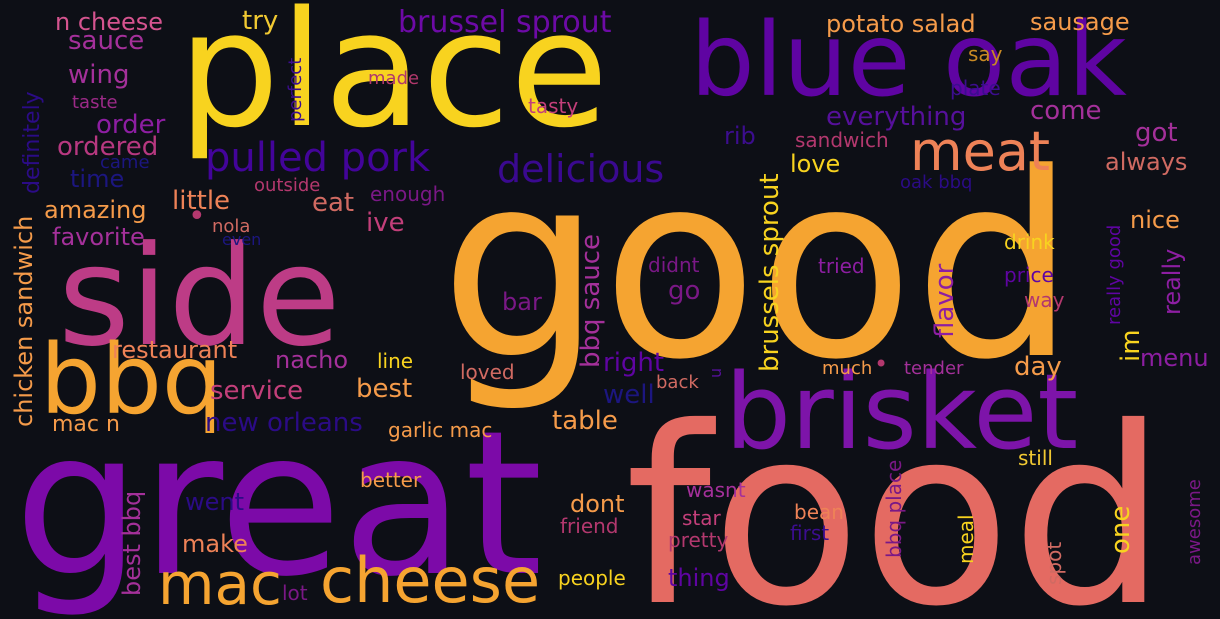 The width and height of the screenshot is (1220, 619). I want to click on word-little: little, so click(201, 201).